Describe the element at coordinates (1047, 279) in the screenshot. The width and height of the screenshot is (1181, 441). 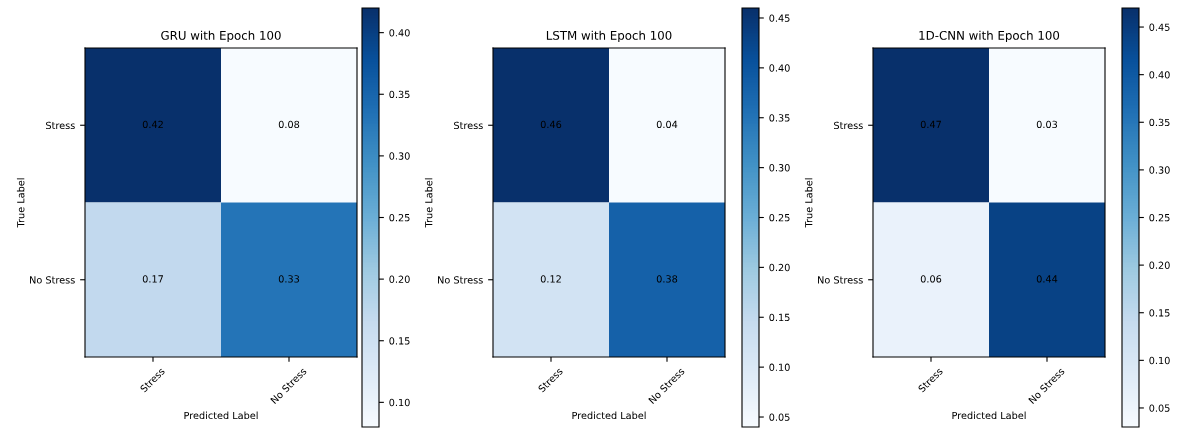
I see `data-label: 0.44` at that location.